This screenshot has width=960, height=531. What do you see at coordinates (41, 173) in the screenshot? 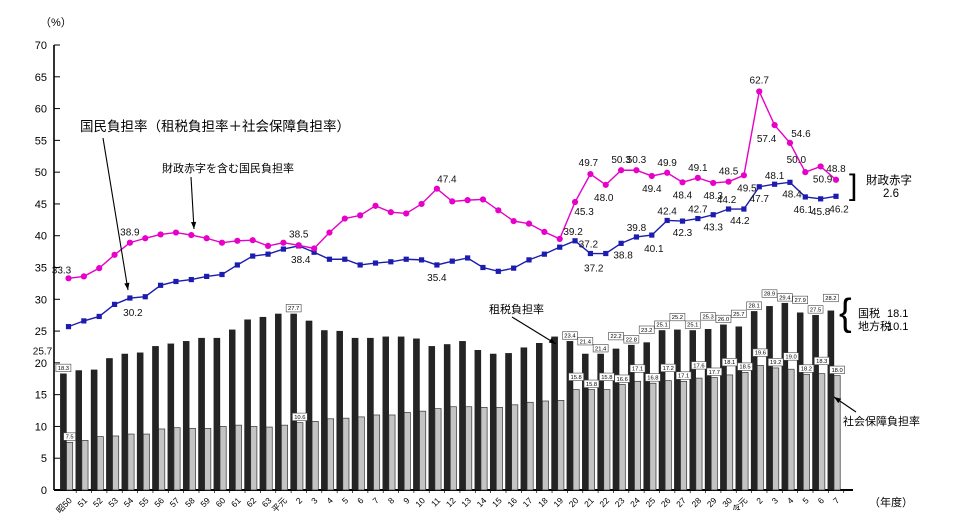
I see `y-tick-label: 50` at bounding box center [41, 173].